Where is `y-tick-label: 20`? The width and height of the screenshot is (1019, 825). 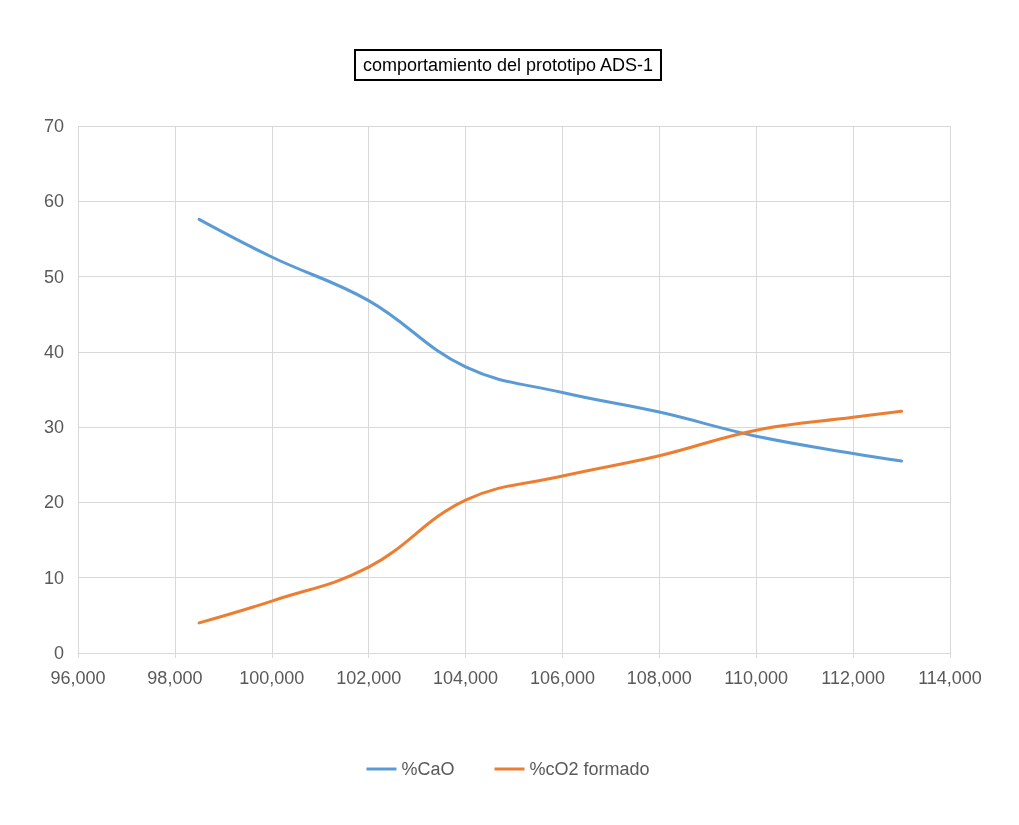 y-tick-label: 20 is located at coordinates (53, 502).